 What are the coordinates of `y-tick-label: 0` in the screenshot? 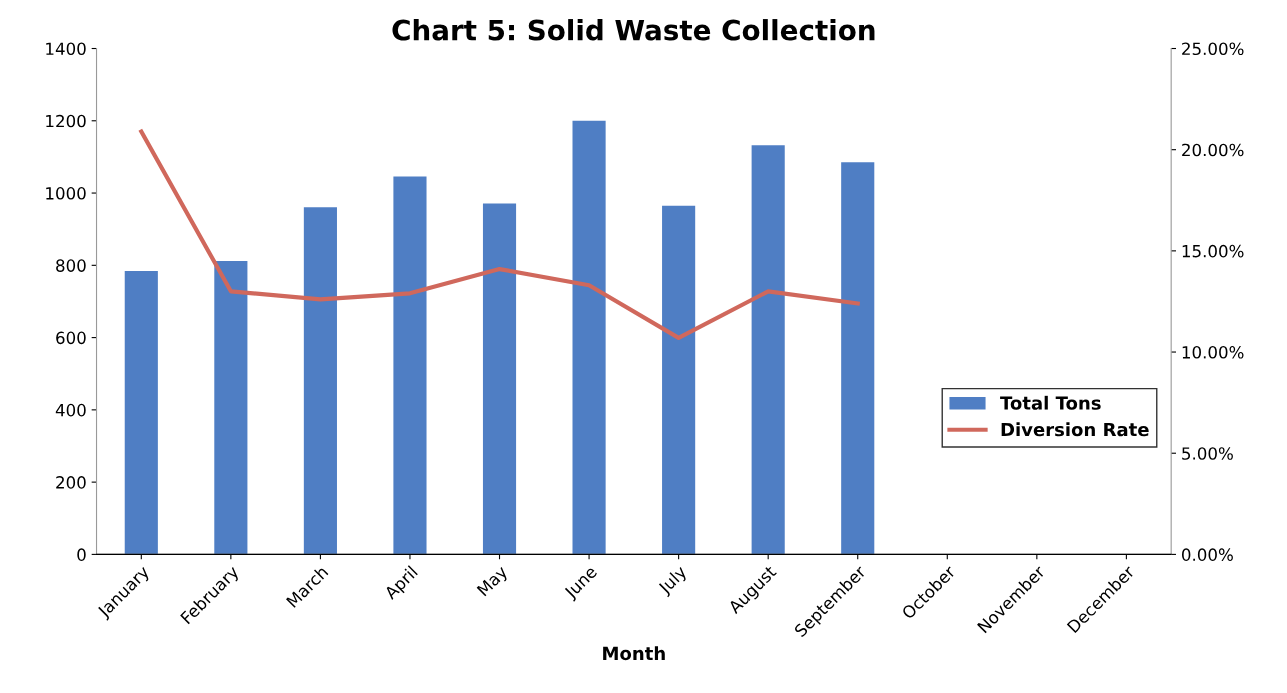 It's located at (81, 554).